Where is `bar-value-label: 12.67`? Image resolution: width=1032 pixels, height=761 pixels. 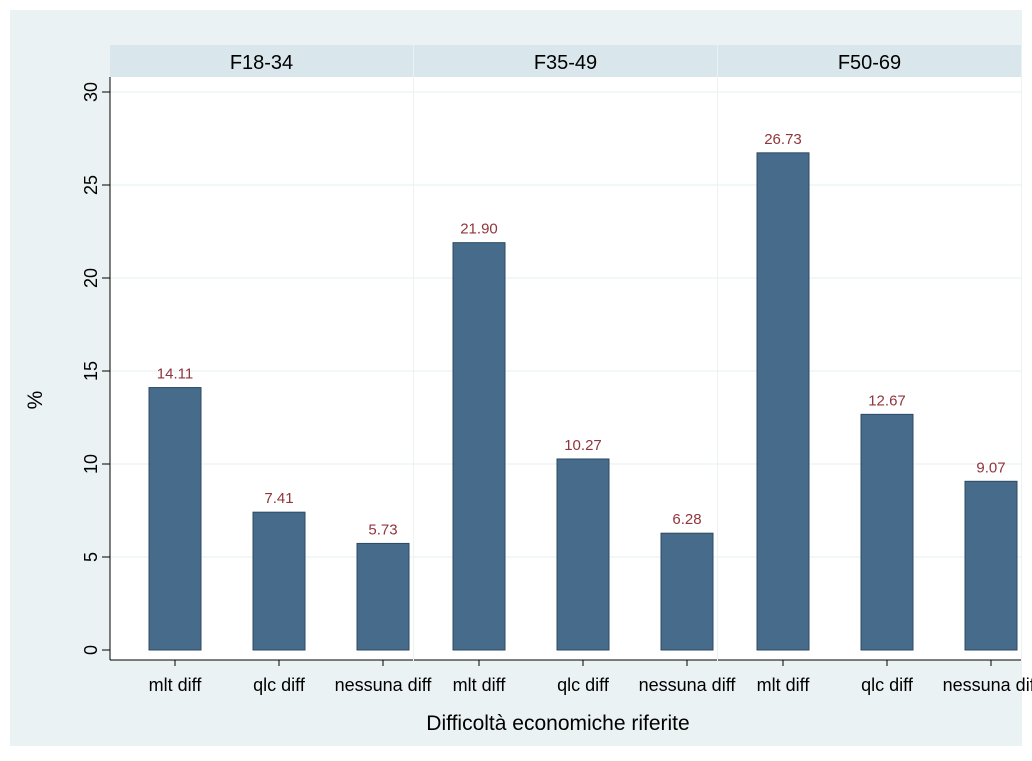 bar-value-label: 12.67 is located at coordinates (887, 400).